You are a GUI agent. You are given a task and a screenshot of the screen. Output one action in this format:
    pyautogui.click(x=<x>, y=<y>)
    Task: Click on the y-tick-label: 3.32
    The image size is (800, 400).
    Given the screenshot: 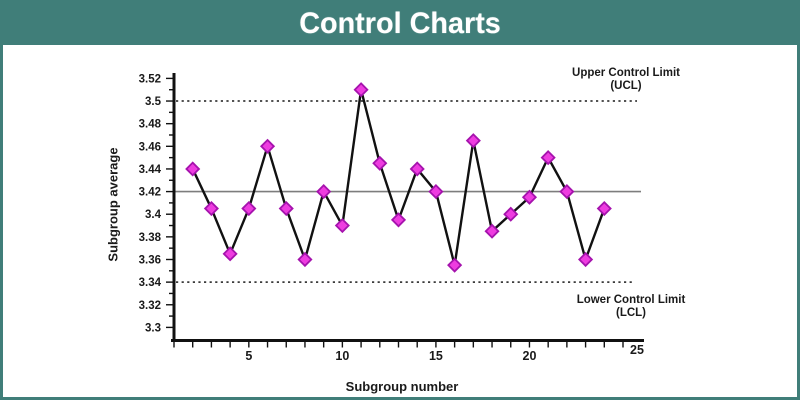 What is the action you would take?
    pyautogui.click(x=150, y=306)
    